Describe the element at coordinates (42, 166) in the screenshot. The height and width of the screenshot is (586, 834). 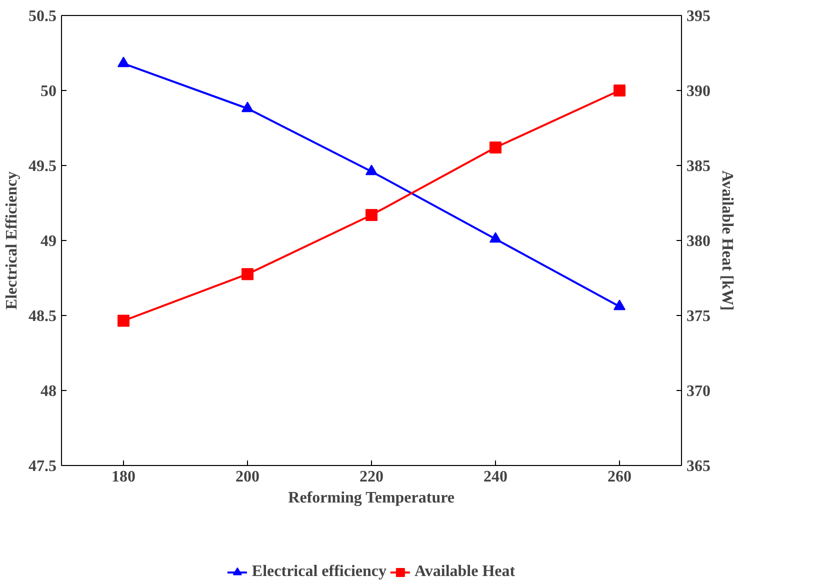
I see `y-tick-label: 49.5` at that location.